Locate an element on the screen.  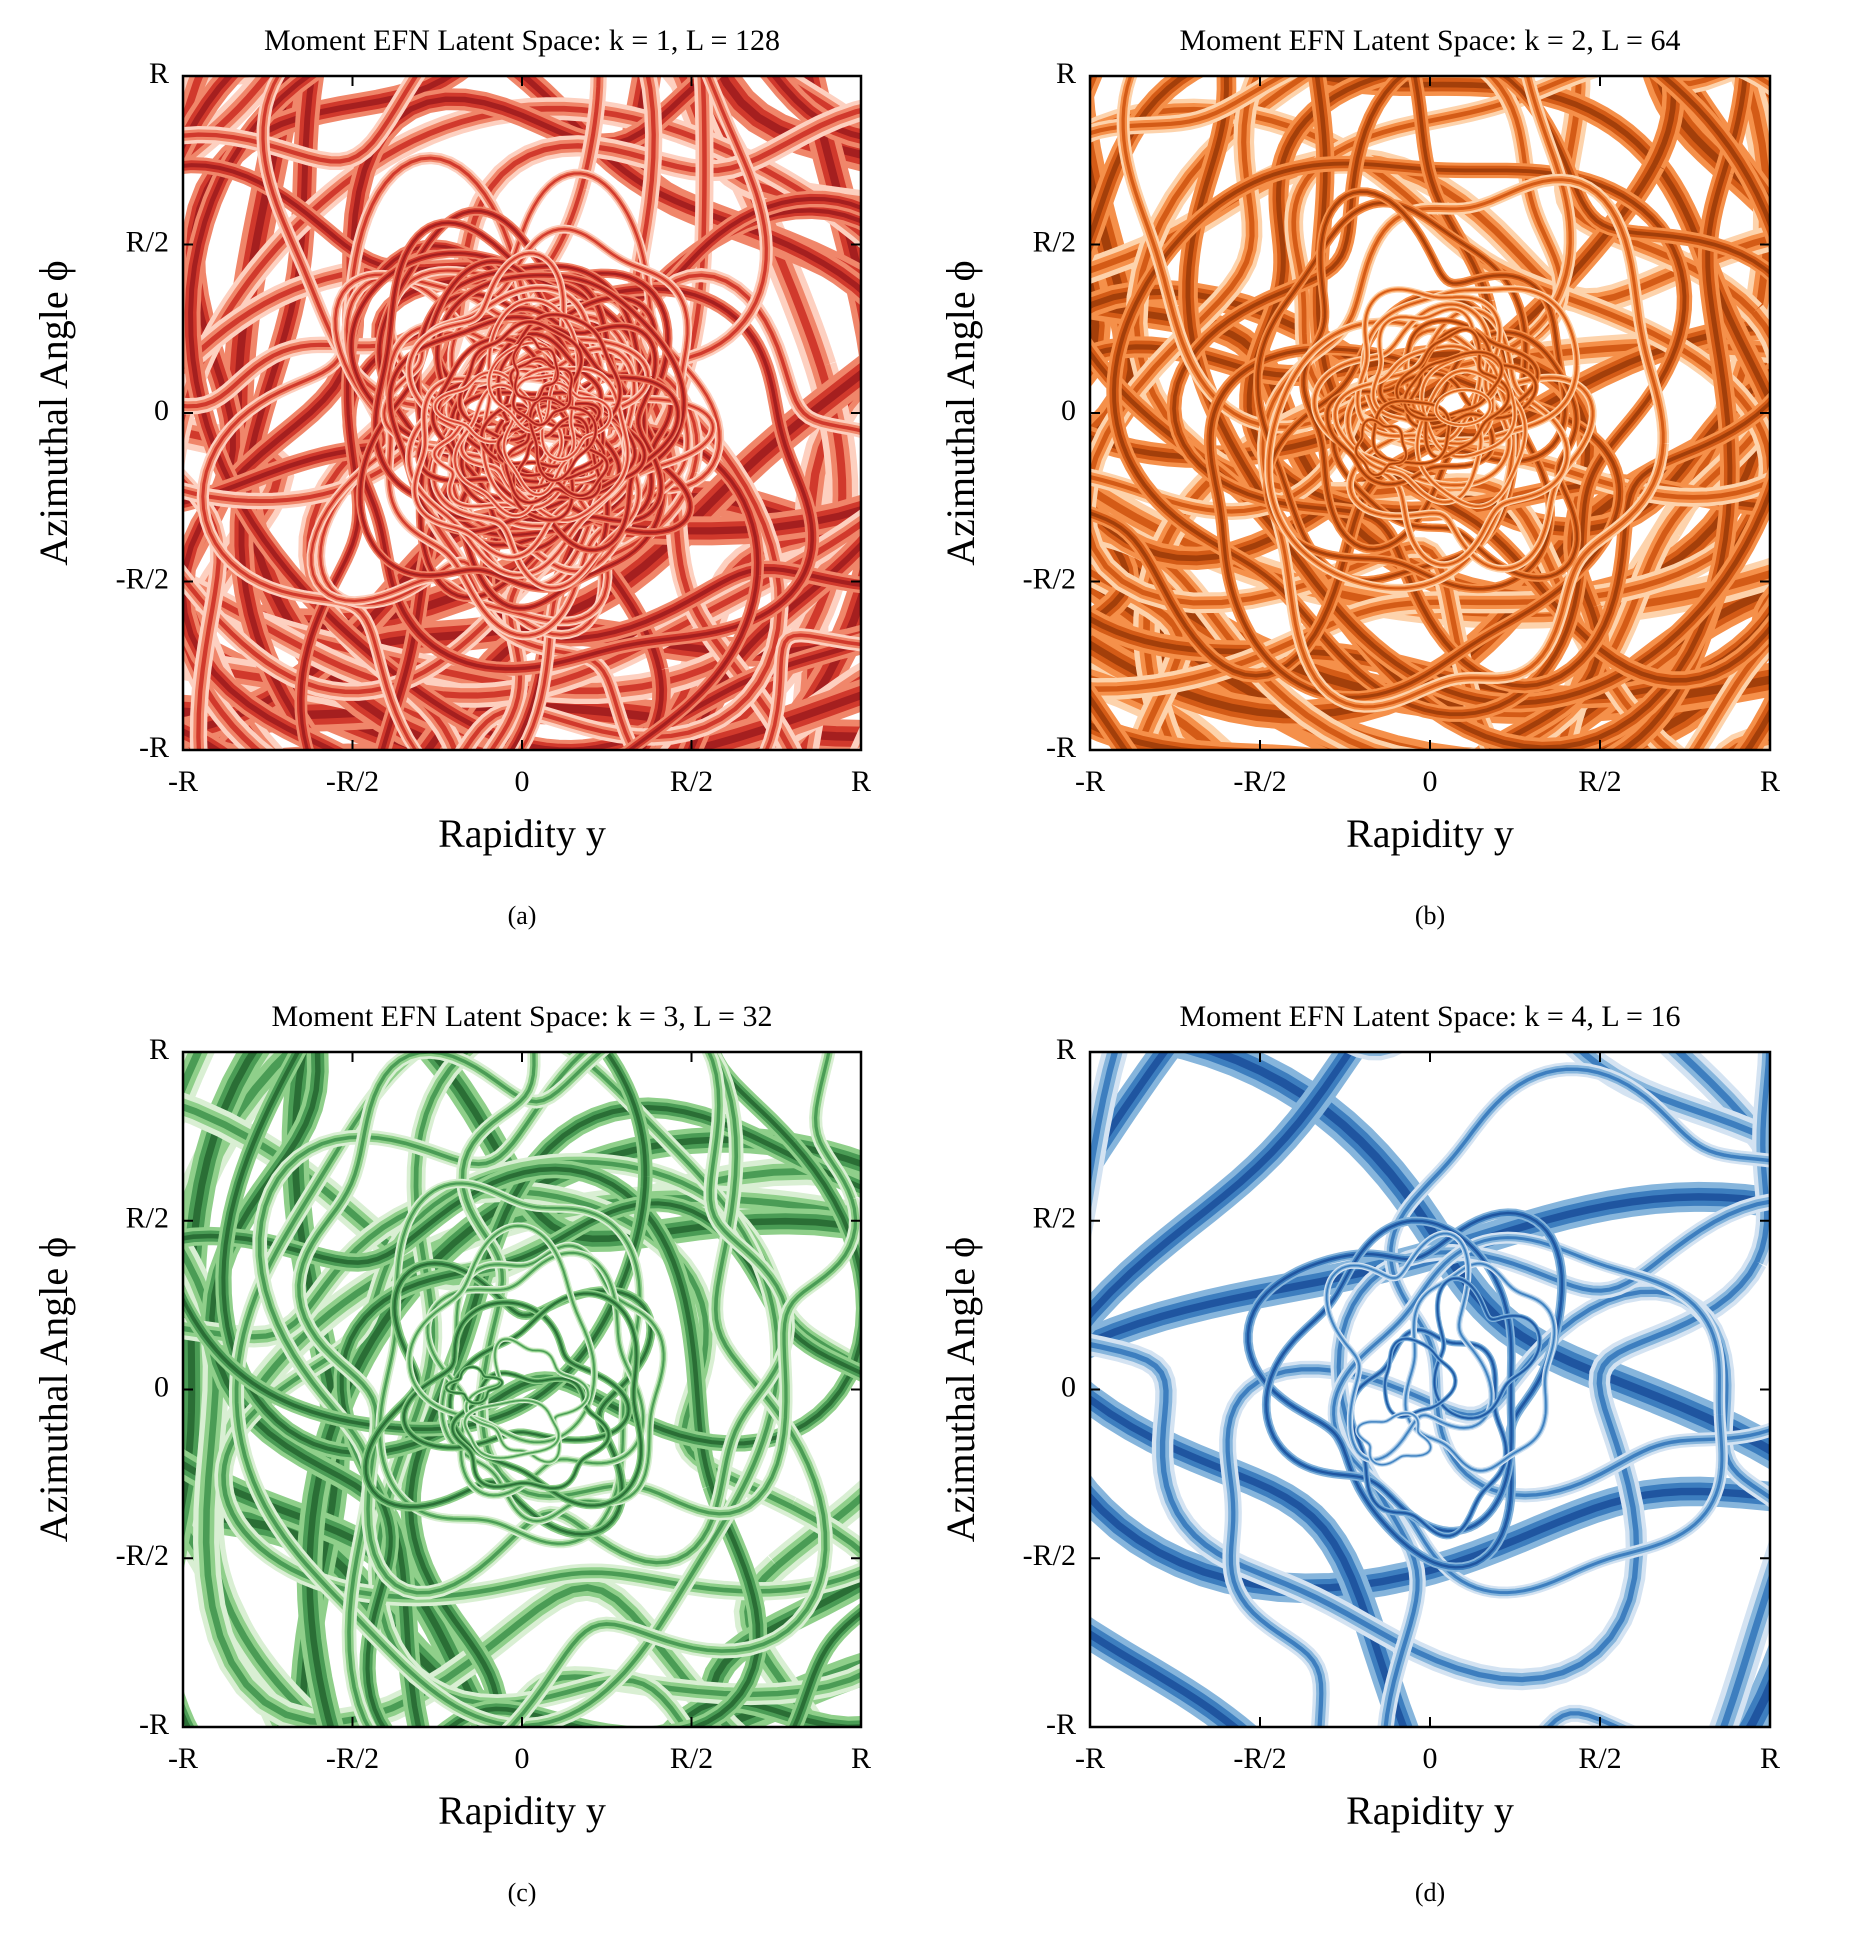
caption: (b) is located at coordinates (1430, 915).